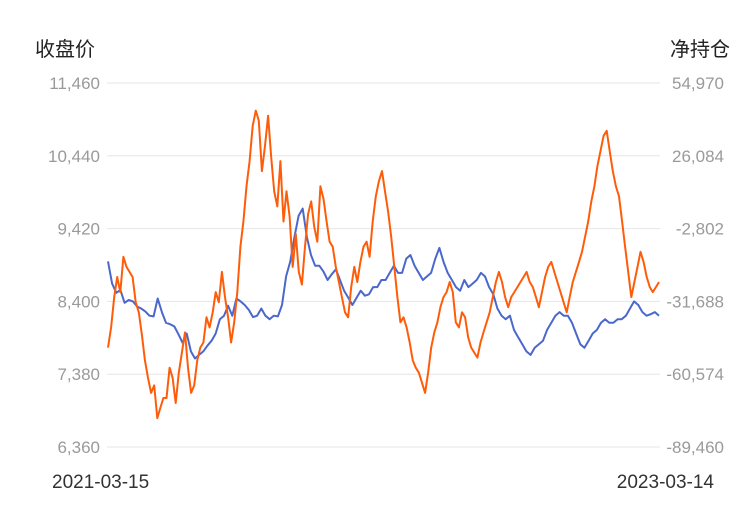 Image resolution: width=750 pixels, height=510 pixels. What do you see at coordinates (74, 156) in the screenshot?
I see `left-tick-label: 10,440` at bounding box center [74, 156].